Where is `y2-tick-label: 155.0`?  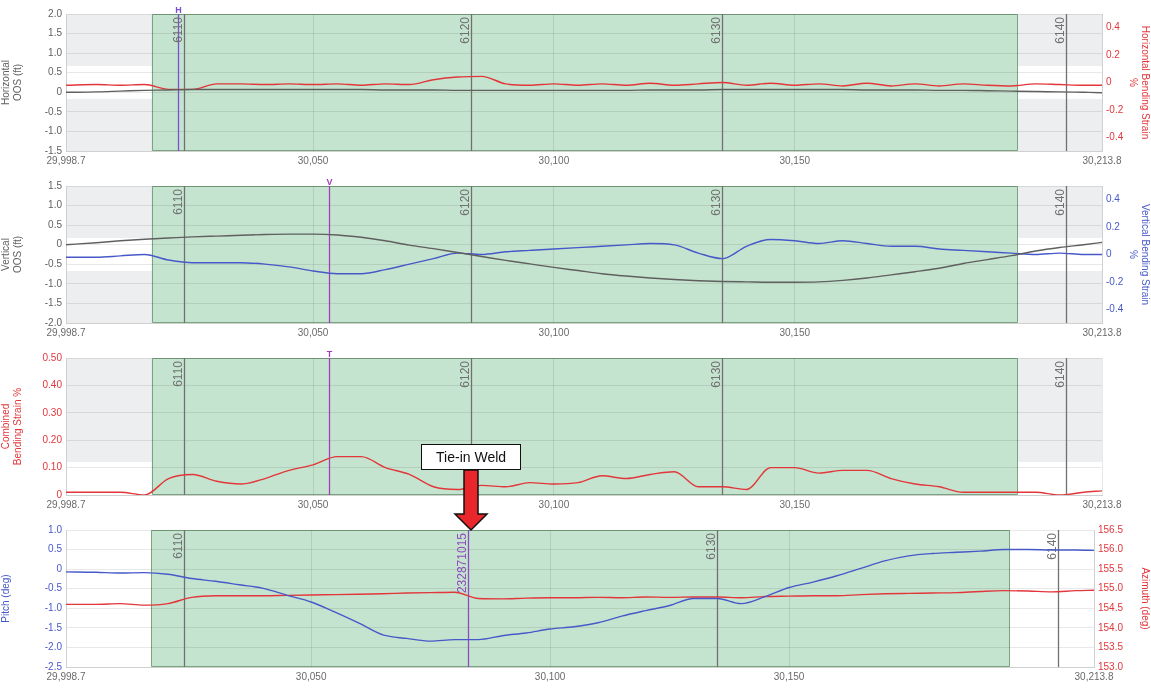
y2-tick-label: 155.0 is located at coordinates (1111, 588).